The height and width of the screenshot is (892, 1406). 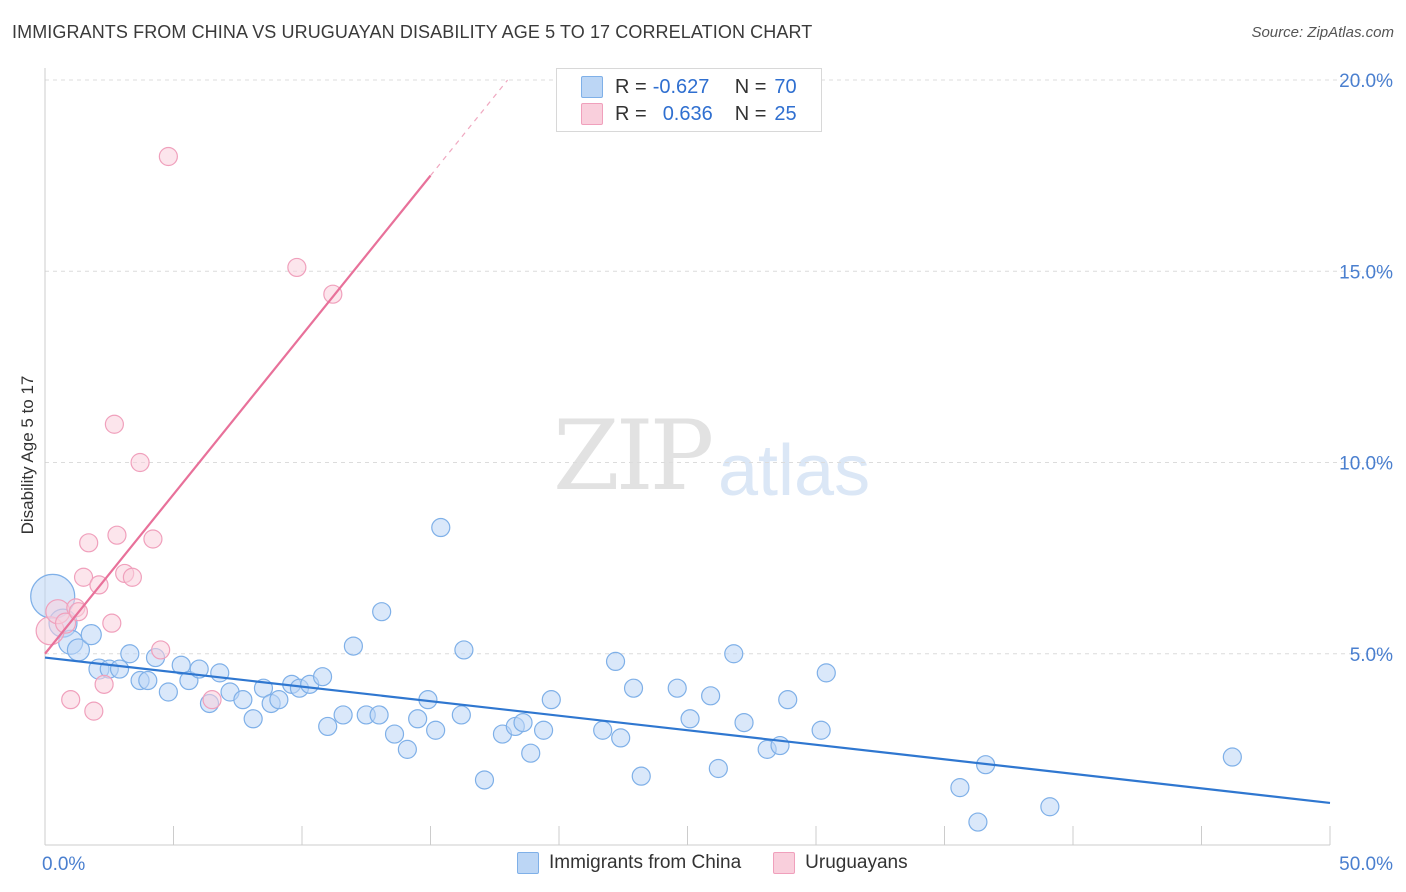 I want to click on legend-row-uruguayans: R = 0.636 N = 25, so click(x=689, y=114).